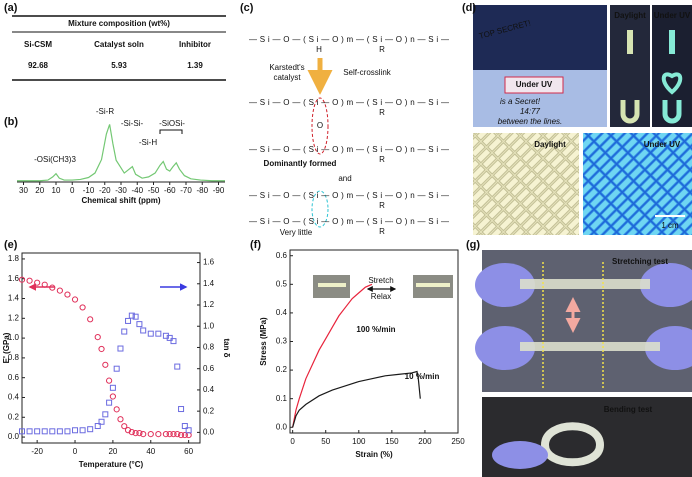  I want to click on panel-label: (c), so click(247, 8).